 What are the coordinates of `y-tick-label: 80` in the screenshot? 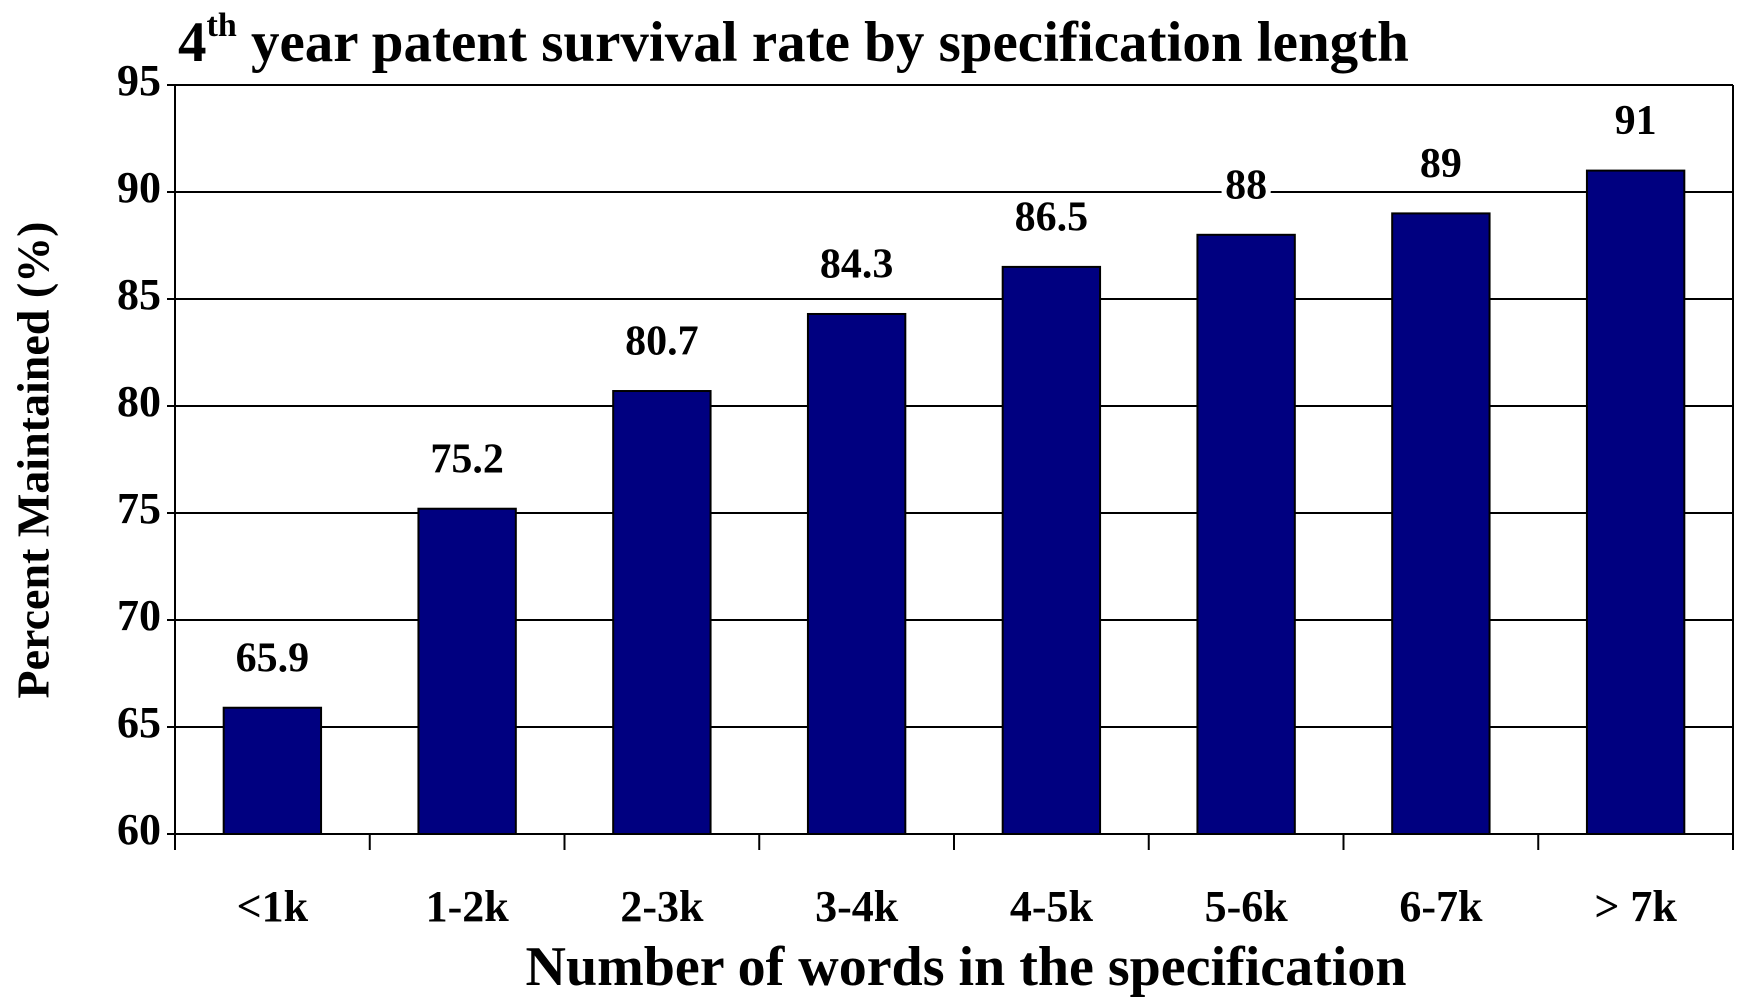 It's located at (139, 401).